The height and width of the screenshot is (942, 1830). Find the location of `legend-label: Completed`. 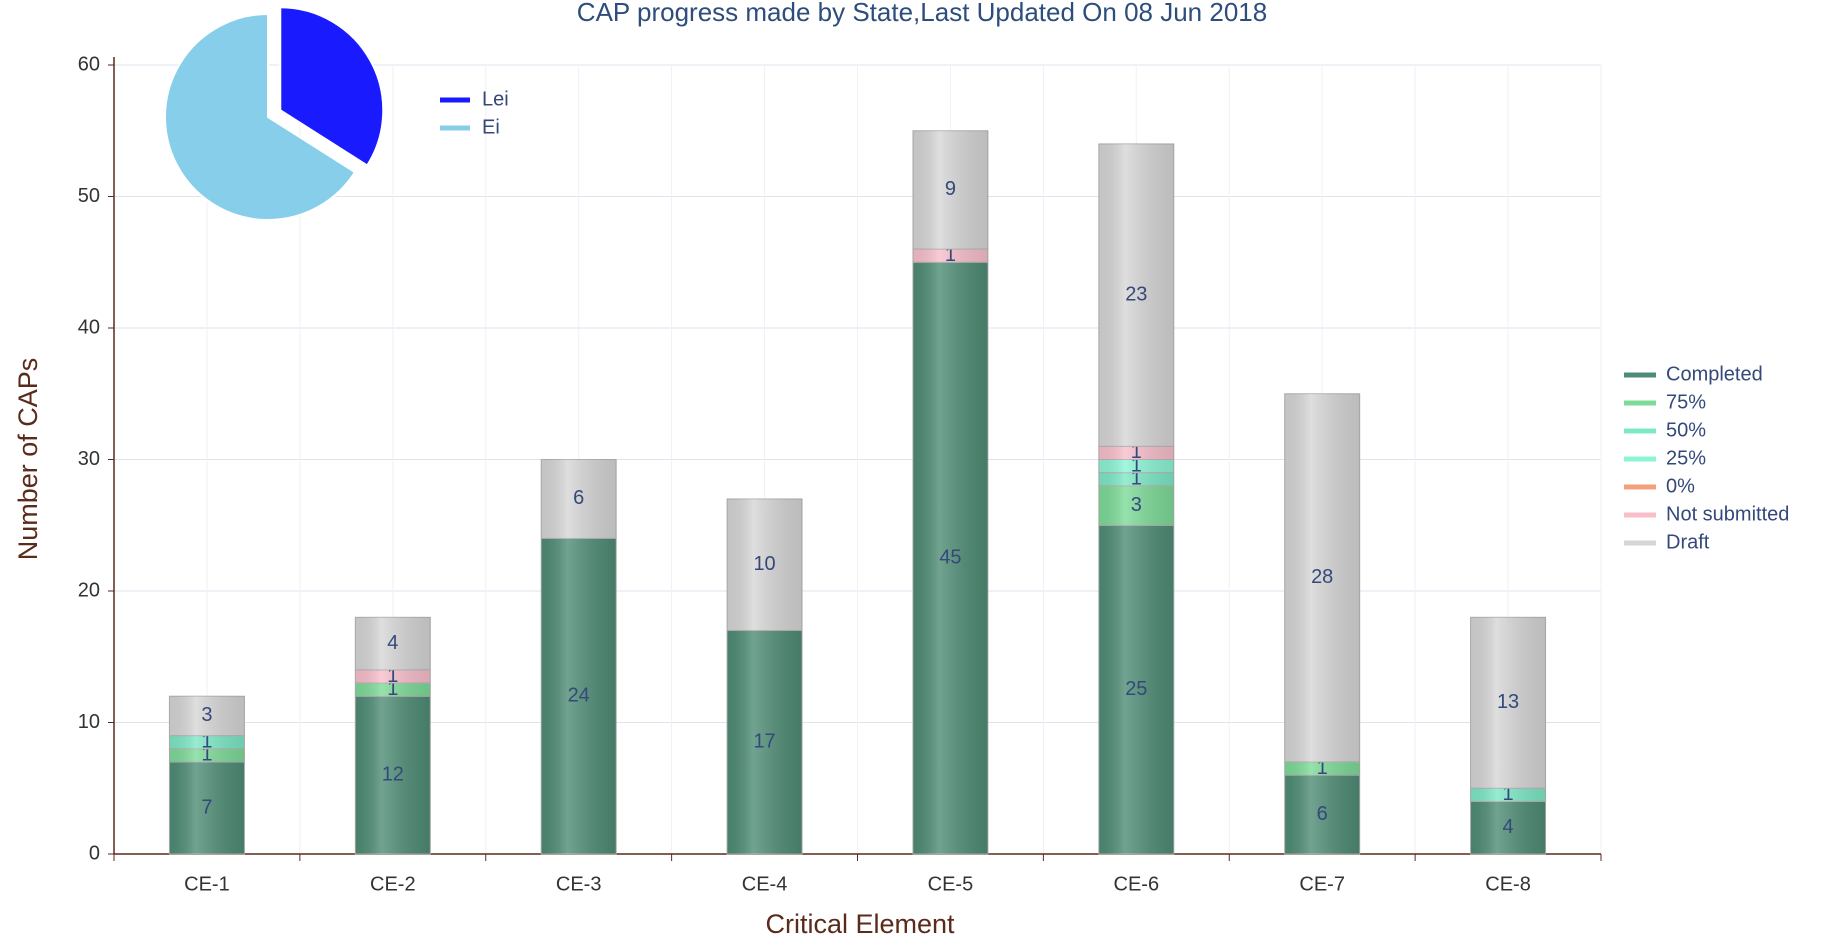

legend-label: Completed is located at coordinates (1714, 374).